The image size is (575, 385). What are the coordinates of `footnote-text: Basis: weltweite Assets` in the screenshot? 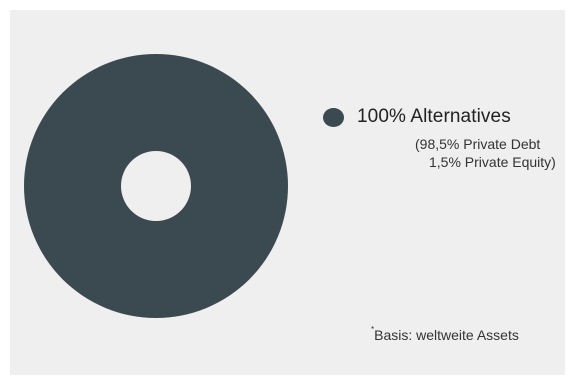 It's located at (446, 335).